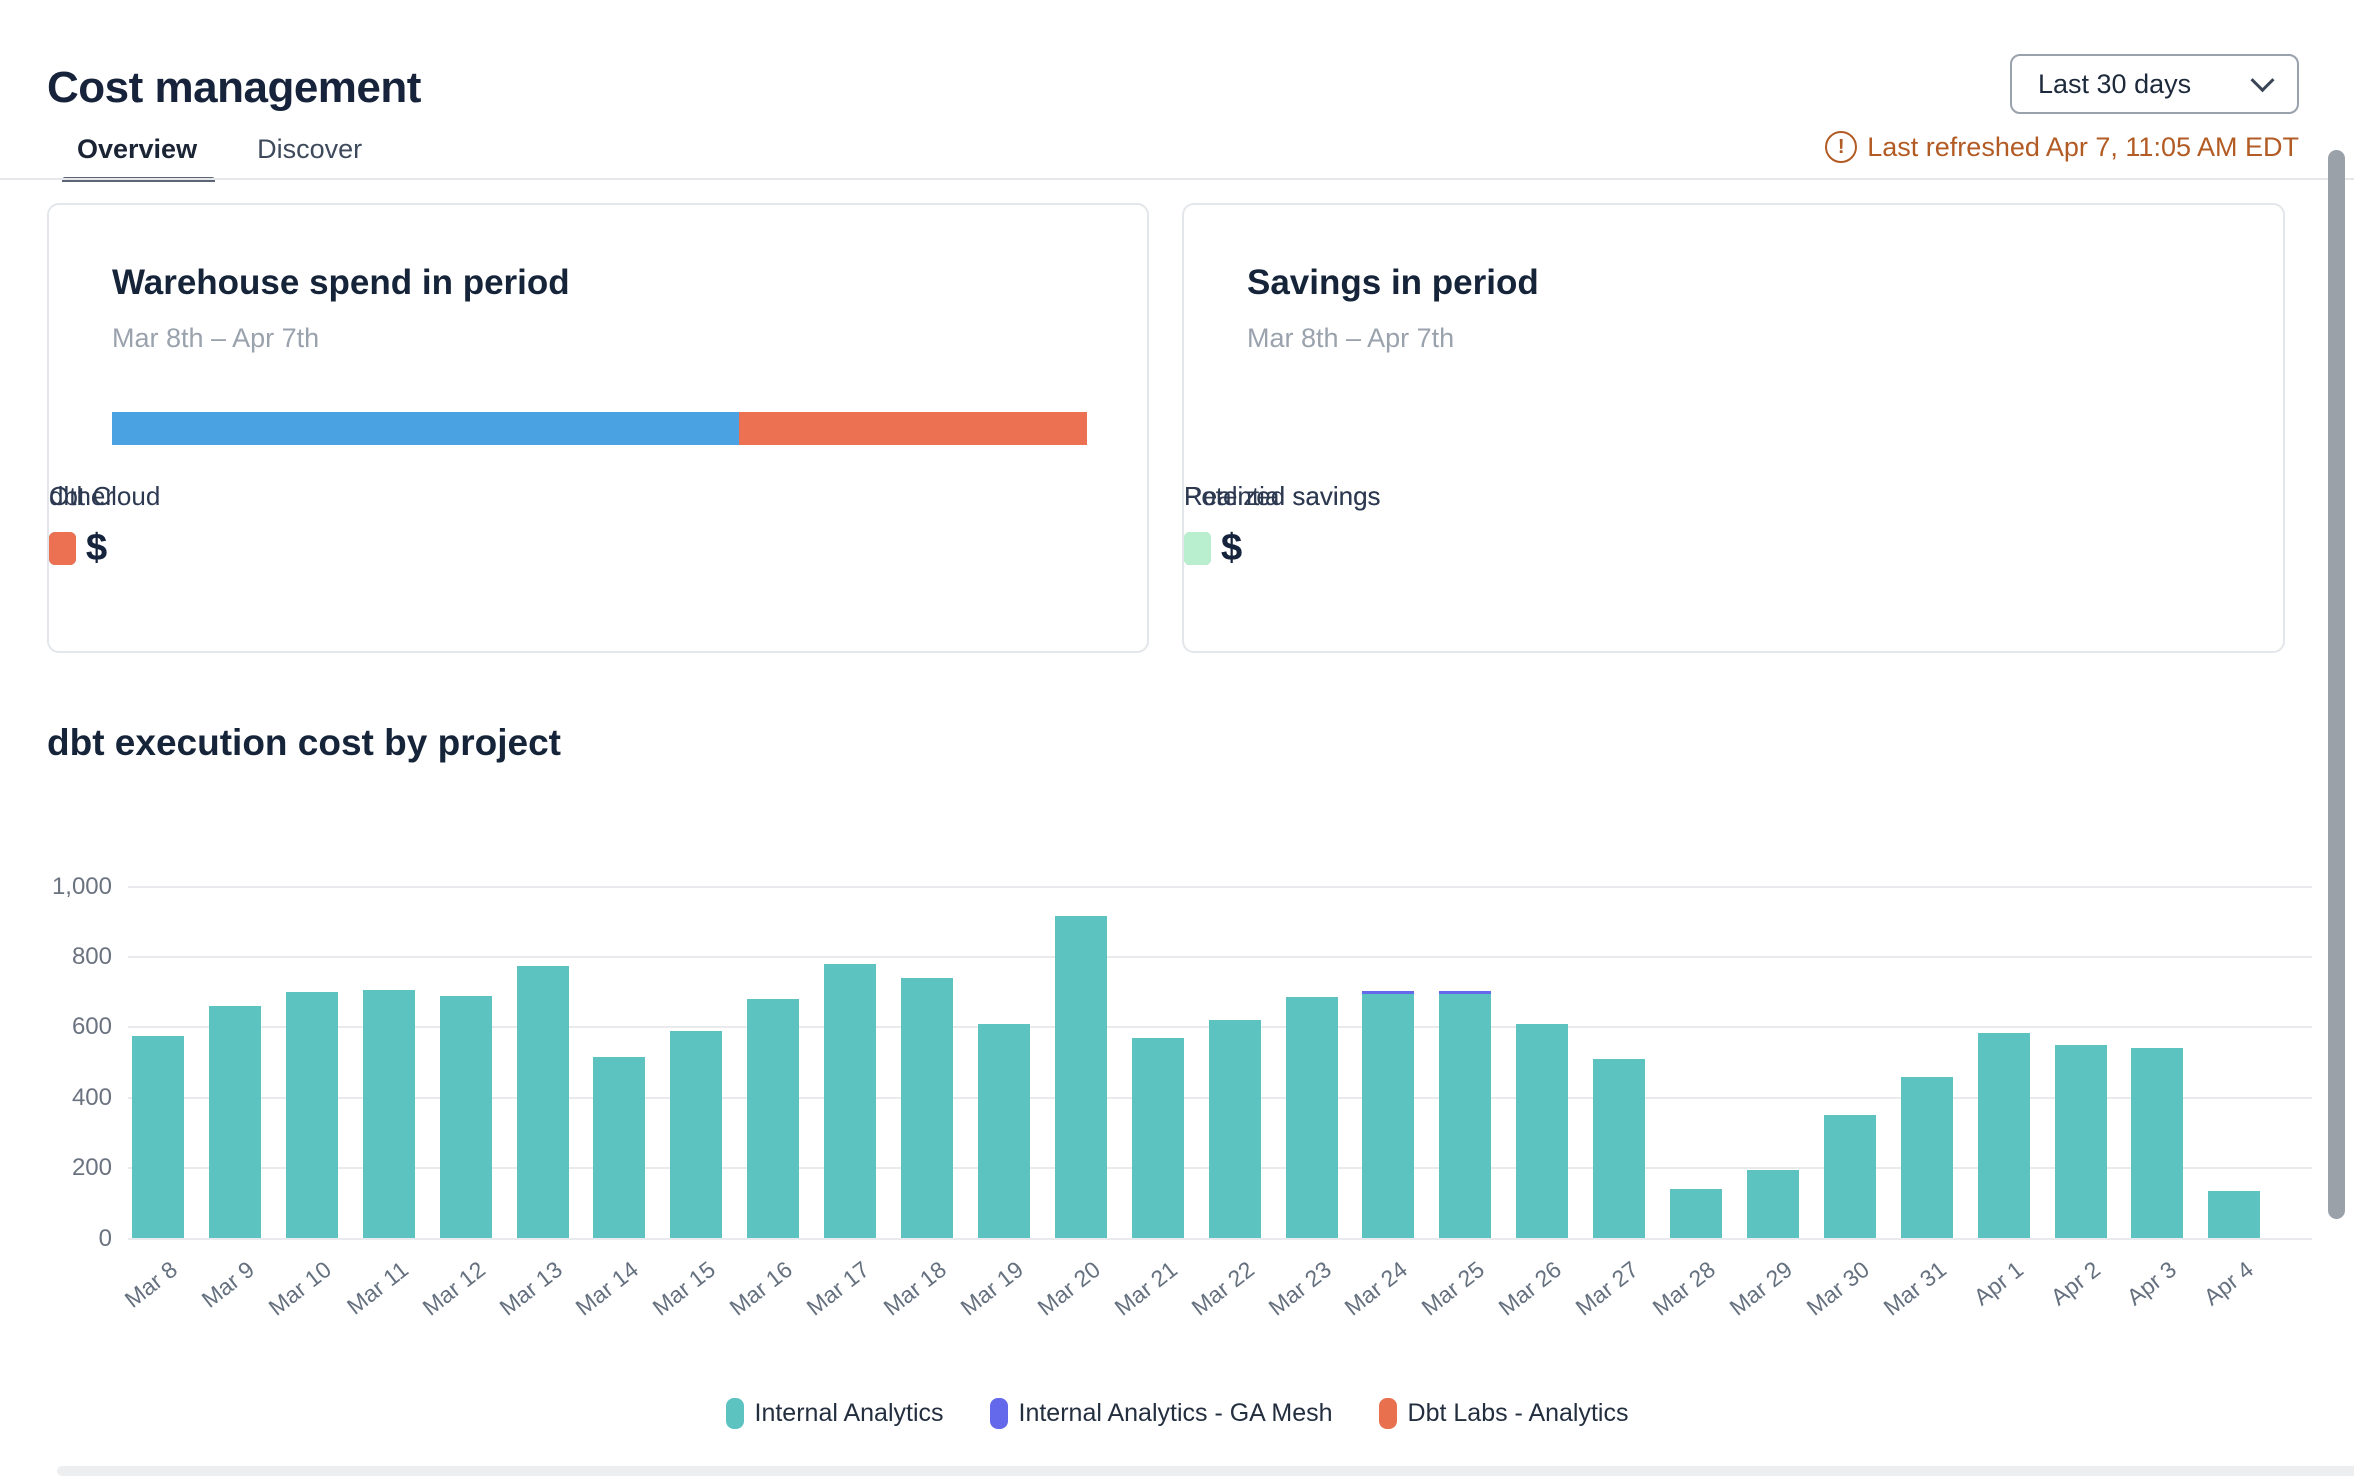  Describe the element at coordinates (912, 428) in the screenshot. I see `spend-segment-other` at that location.